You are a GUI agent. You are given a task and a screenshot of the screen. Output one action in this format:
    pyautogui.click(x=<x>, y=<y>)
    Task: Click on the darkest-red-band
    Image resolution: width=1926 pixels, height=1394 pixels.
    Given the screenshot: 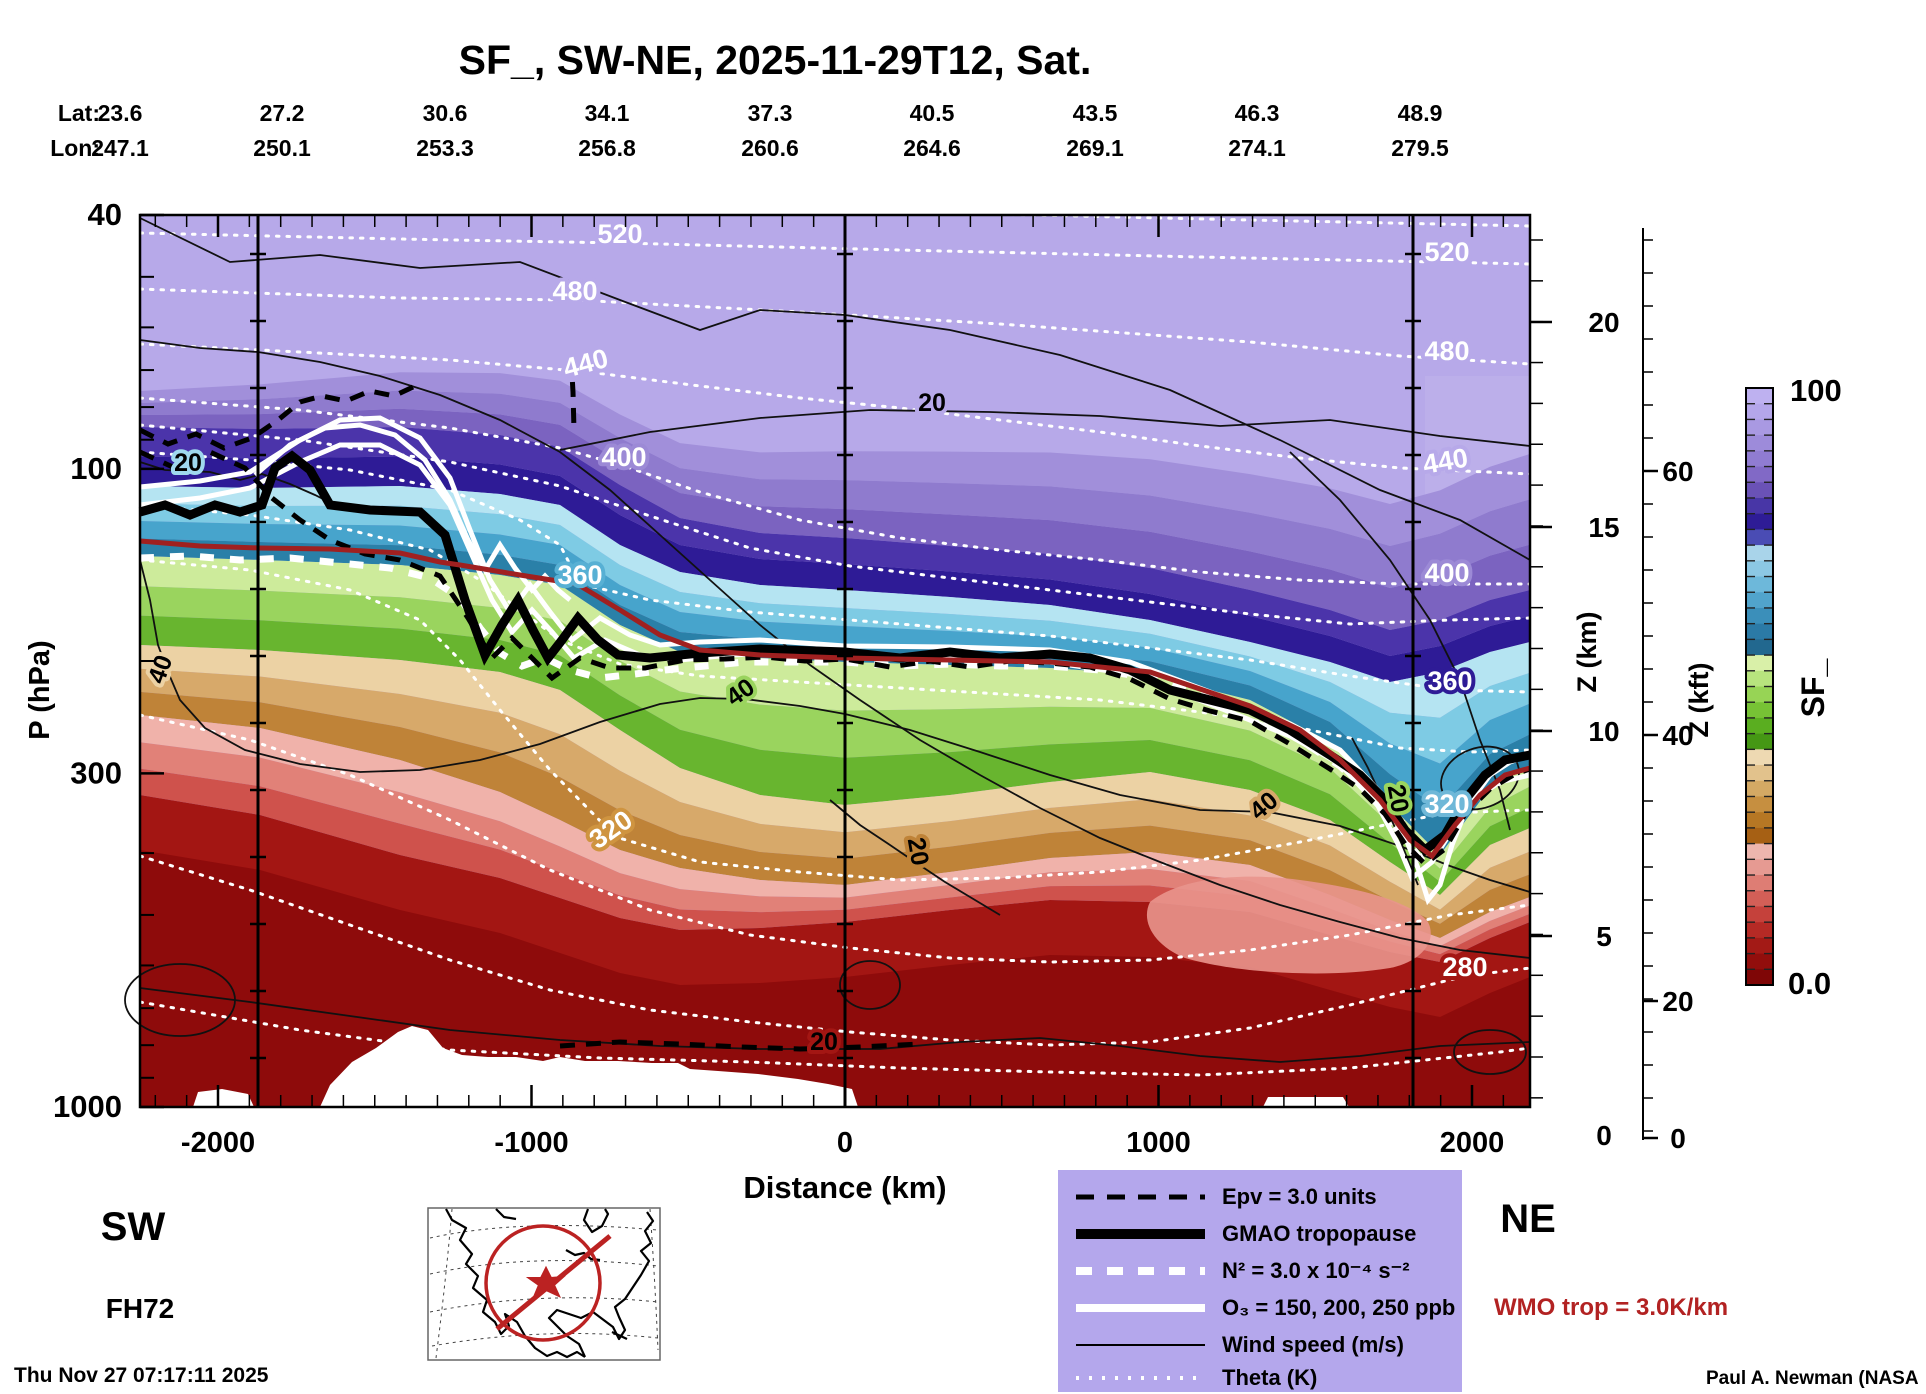 What is the action you would take?
    pyautogui.click(x=835, y=978)
    